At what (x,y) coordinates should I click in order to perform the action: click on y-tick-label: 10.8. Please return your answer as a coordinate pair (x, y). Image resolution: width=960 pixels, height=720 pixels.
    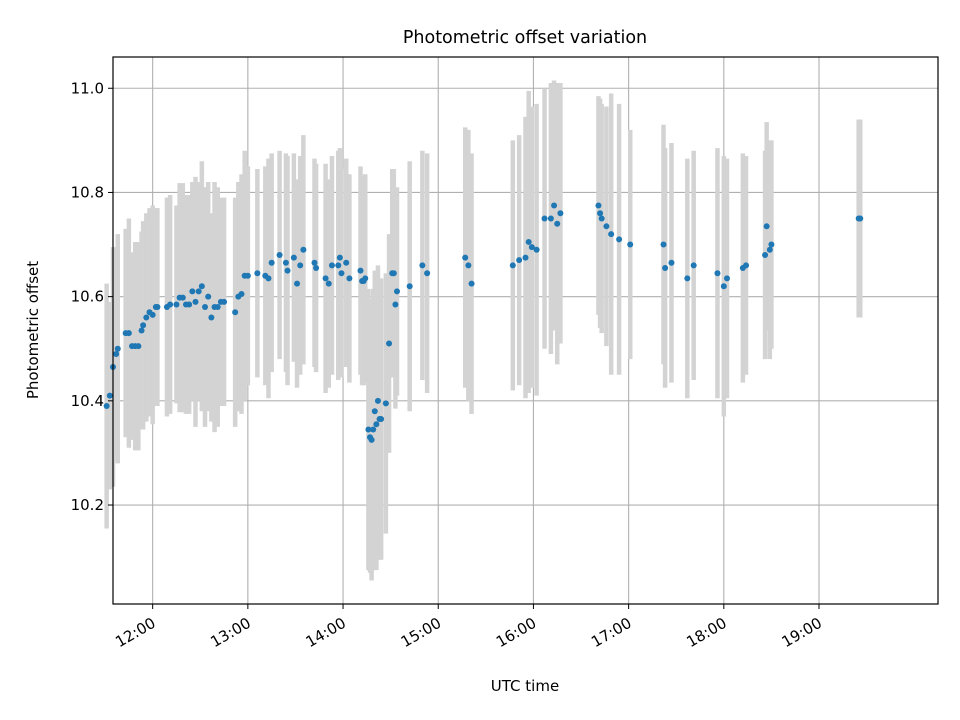
    Looking at the image, I should click on (87, 192).